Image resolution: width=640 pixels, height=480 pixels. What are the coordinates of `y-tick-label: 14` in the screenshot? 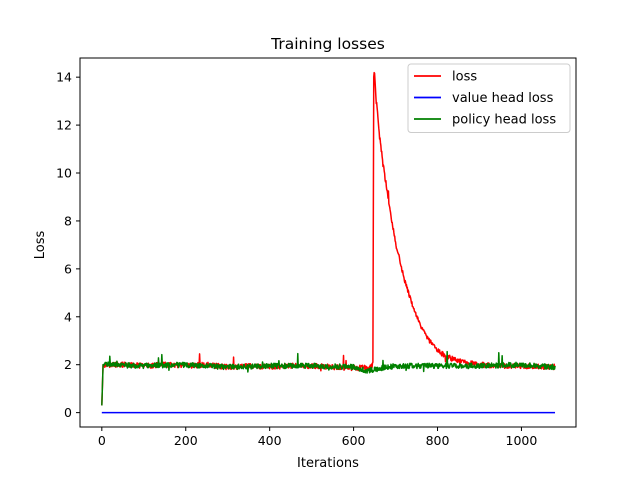 It's located at (64, 77).